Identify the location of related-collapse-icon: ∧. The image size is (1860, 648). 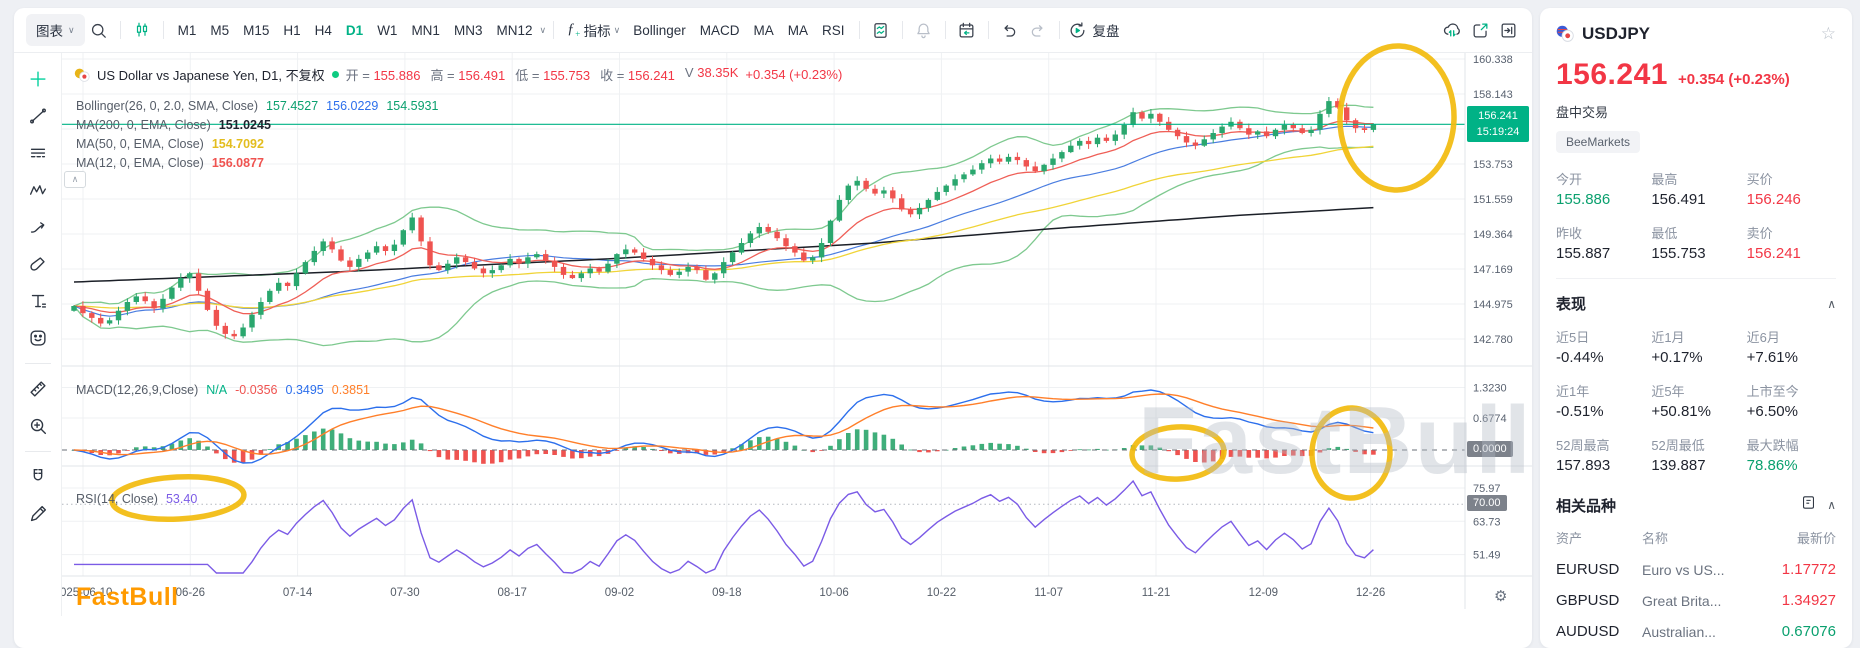
(1831, 505).